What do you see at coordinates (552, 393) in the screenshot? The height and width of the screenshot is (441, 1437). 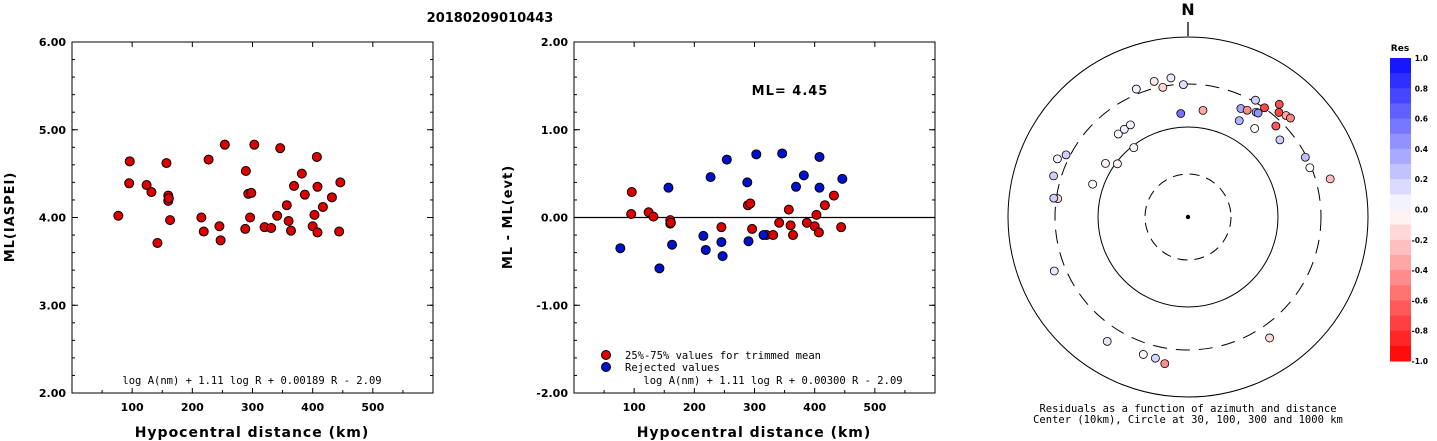 I see `middle-ytick-label: -2.00` at bounding box center [552, 393].